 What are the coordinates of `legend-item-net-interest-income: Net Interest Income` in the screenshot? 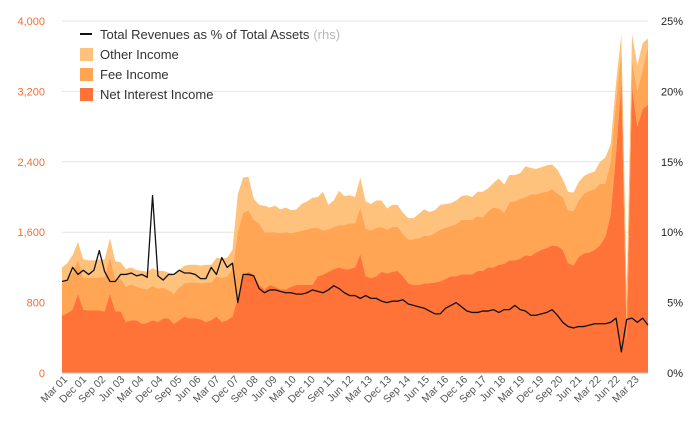 It's located at (210, 94).